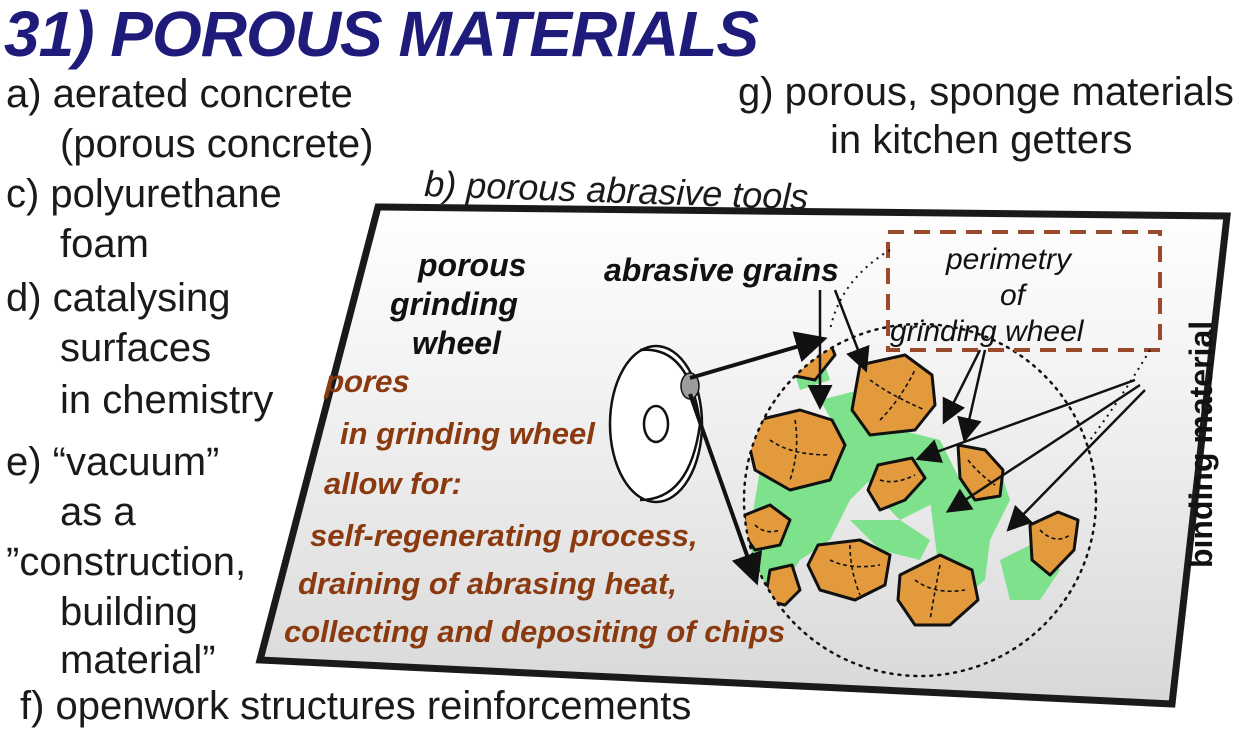  What do you see at coordinates (987, 331) in the screenshot?
I see `perimetry-label-line-3: grinding wheel` at bounding box center [987, 331].